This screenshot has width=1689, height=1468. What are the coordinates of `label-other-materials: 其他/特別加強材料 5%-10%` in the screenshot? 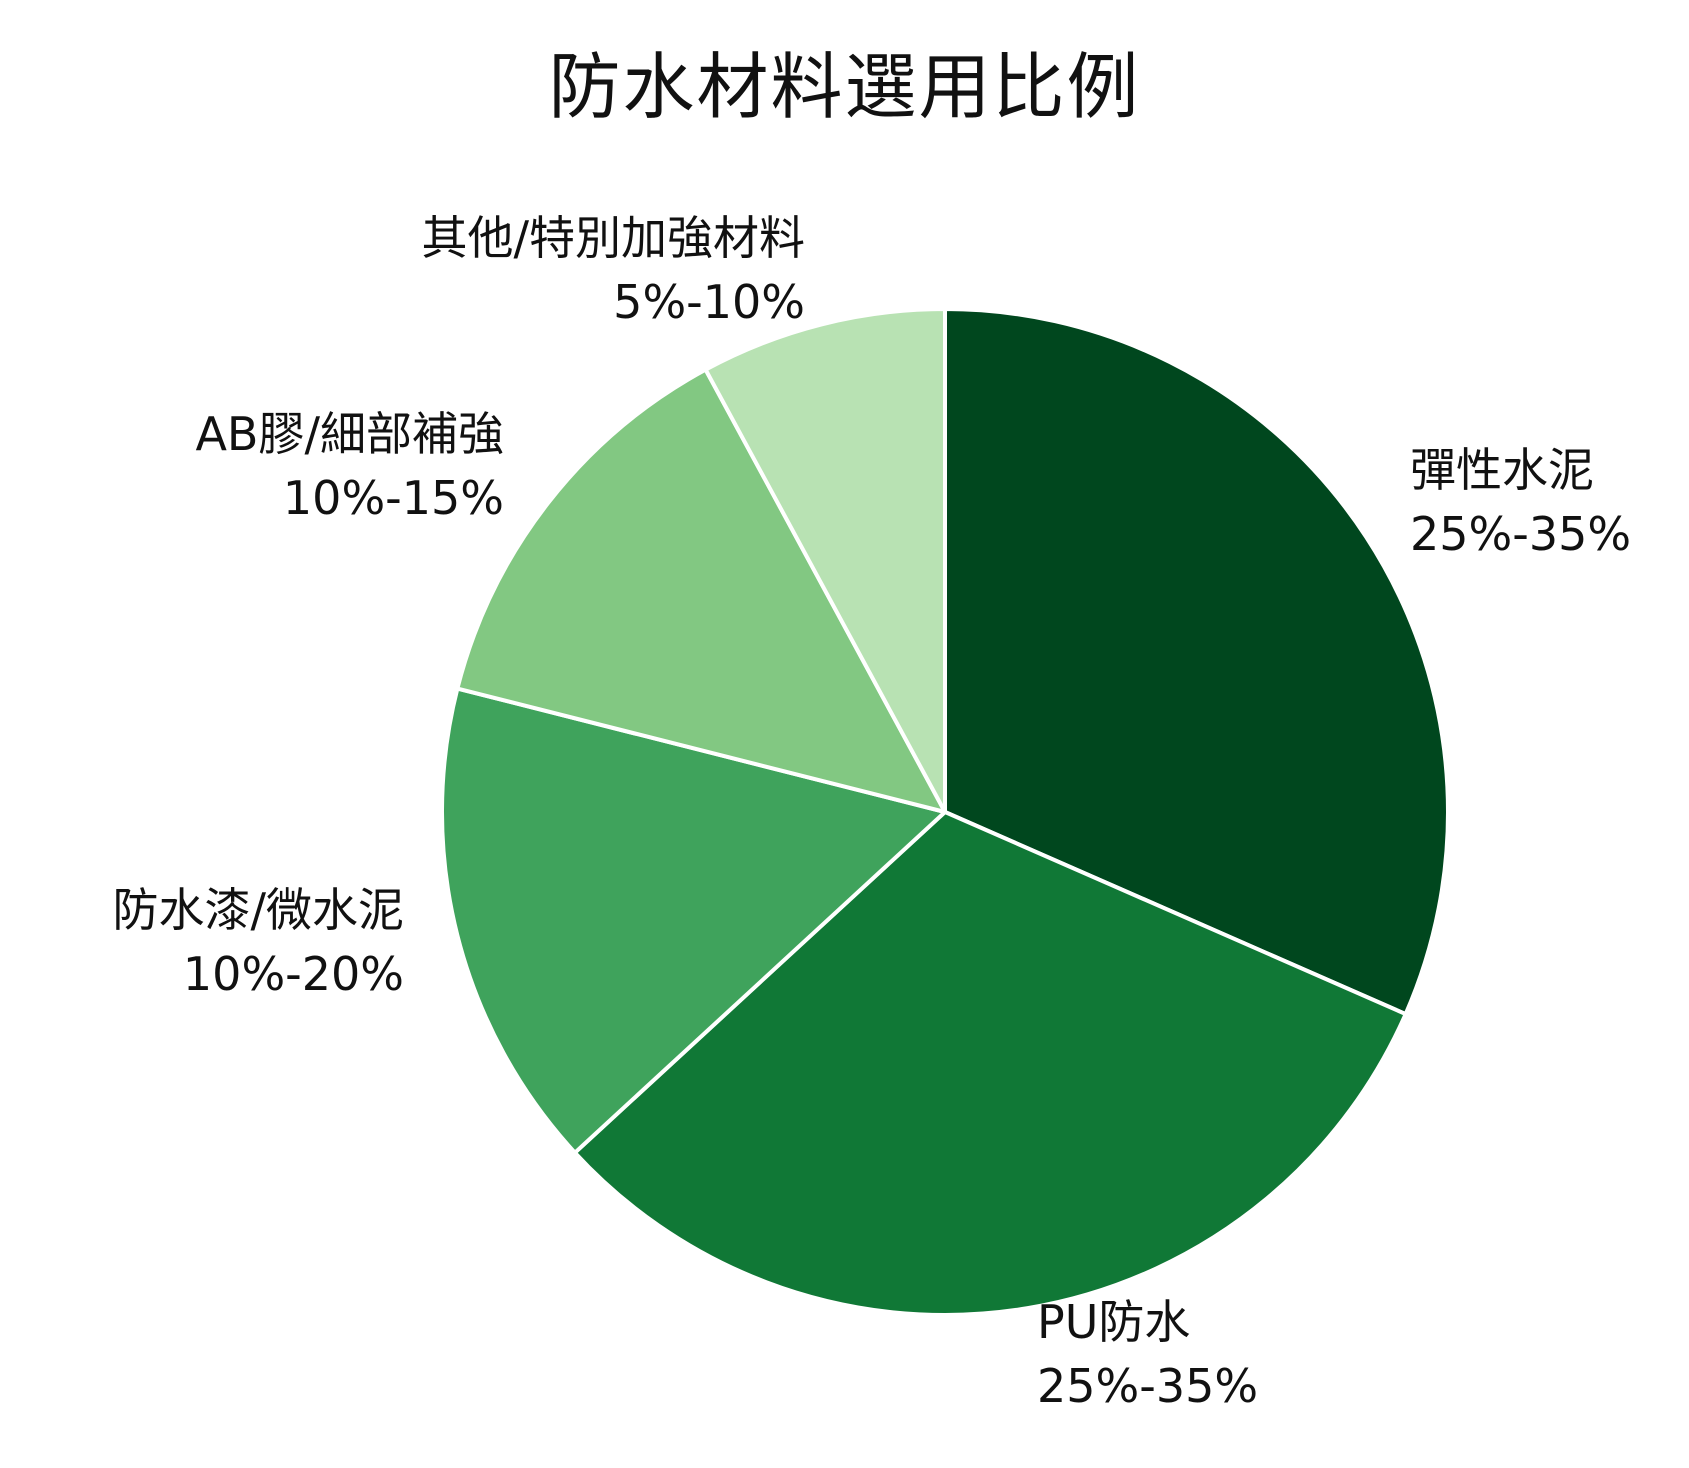 It's located at (614, 270).